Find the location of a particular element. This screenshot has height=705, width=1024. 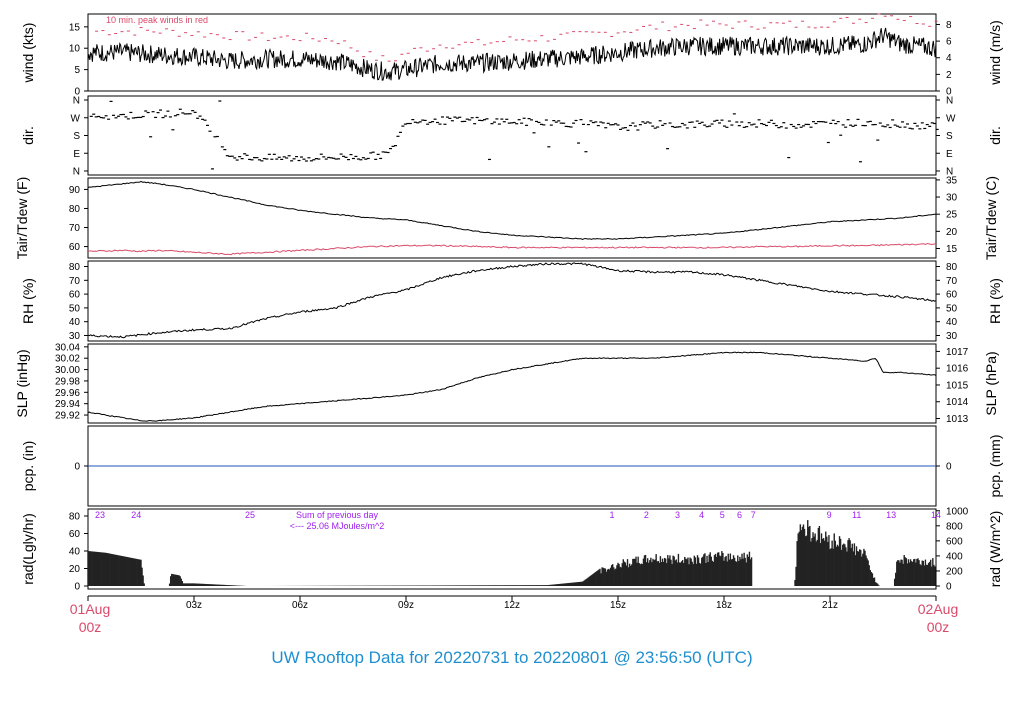

slp-left-tick-label: 30.00 is located at coordinates (67, 370).